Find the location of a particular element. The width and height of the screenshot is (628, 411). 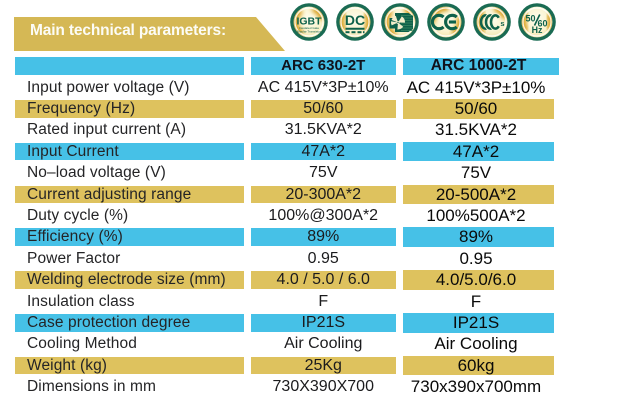

svg-text: DC is located at coordinates (354, 20).